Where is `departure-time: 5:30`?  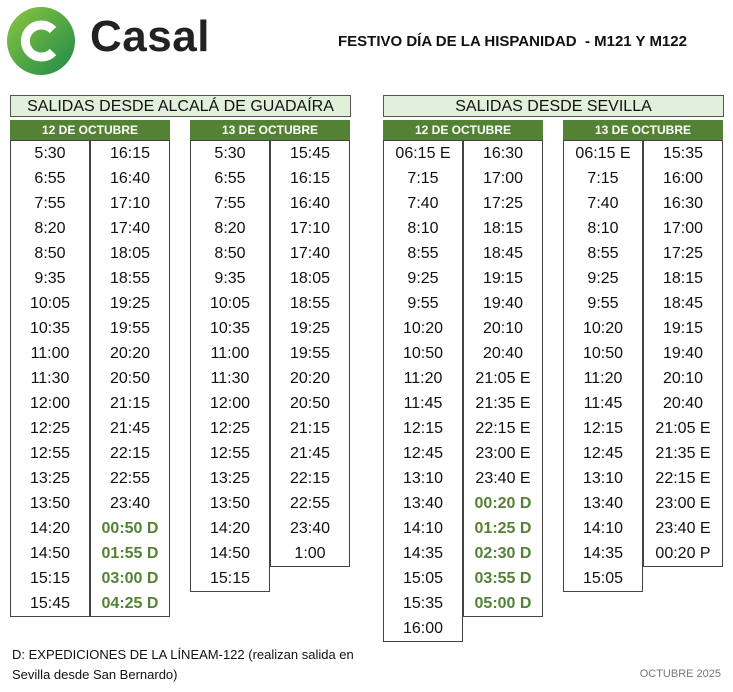
departure-time: 5:30 is located at coordinates (50, 153).